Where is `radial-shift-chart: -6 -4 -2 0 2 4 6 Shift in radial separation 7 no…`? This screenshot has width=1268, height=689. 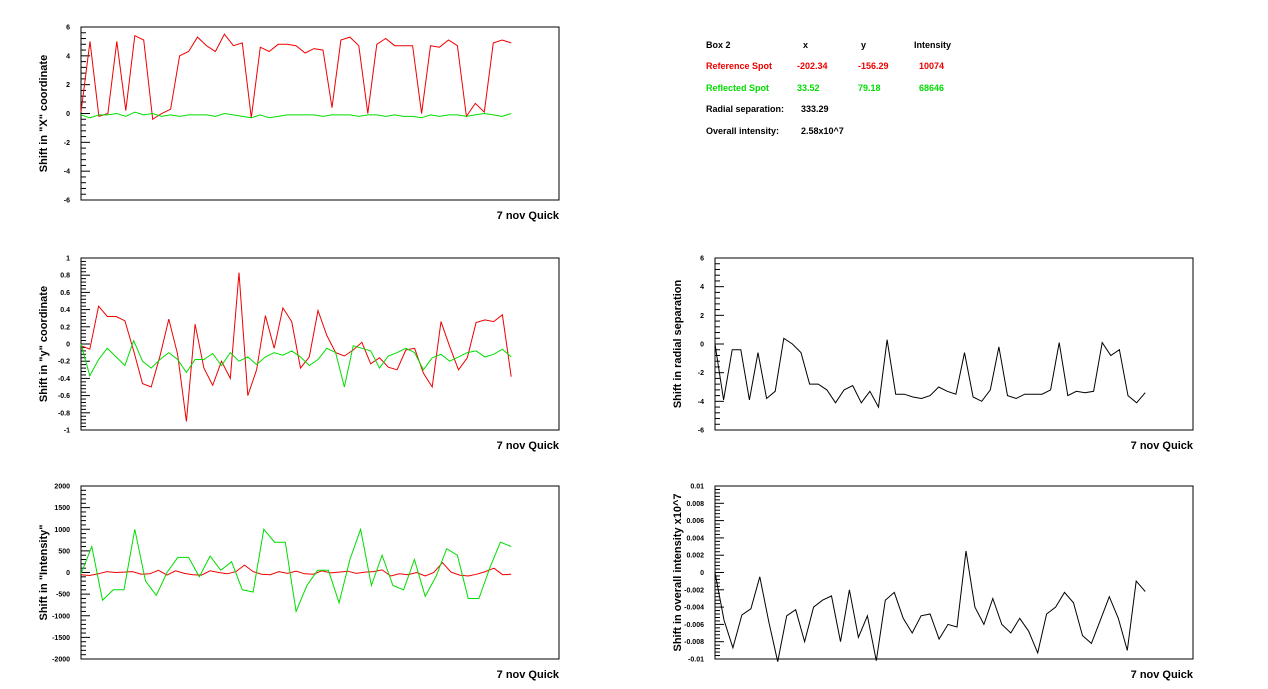
radial-shift-chart: -6 -4 -2 0 2 4 6 Shift in radial separation 7 no… is located at coordinates (933, 354).